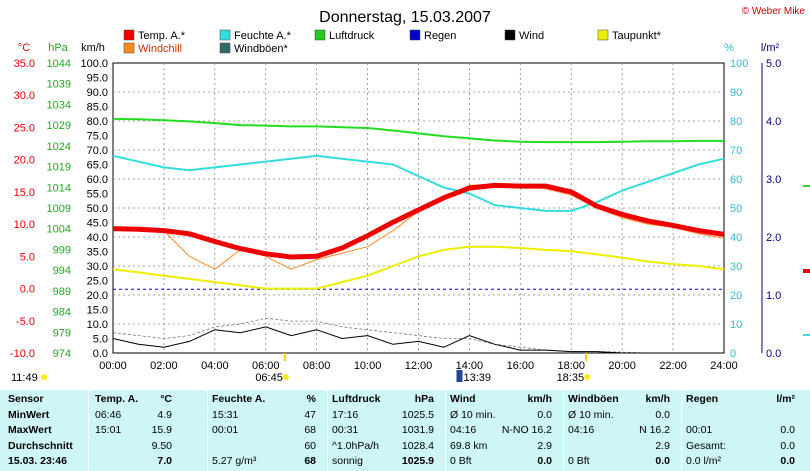 The height and width of the screenshot is (471, 810). Describe the element at coordinates (24, 225) in the screenshot. I see `celsius-tick-label: 10.0` at that location.